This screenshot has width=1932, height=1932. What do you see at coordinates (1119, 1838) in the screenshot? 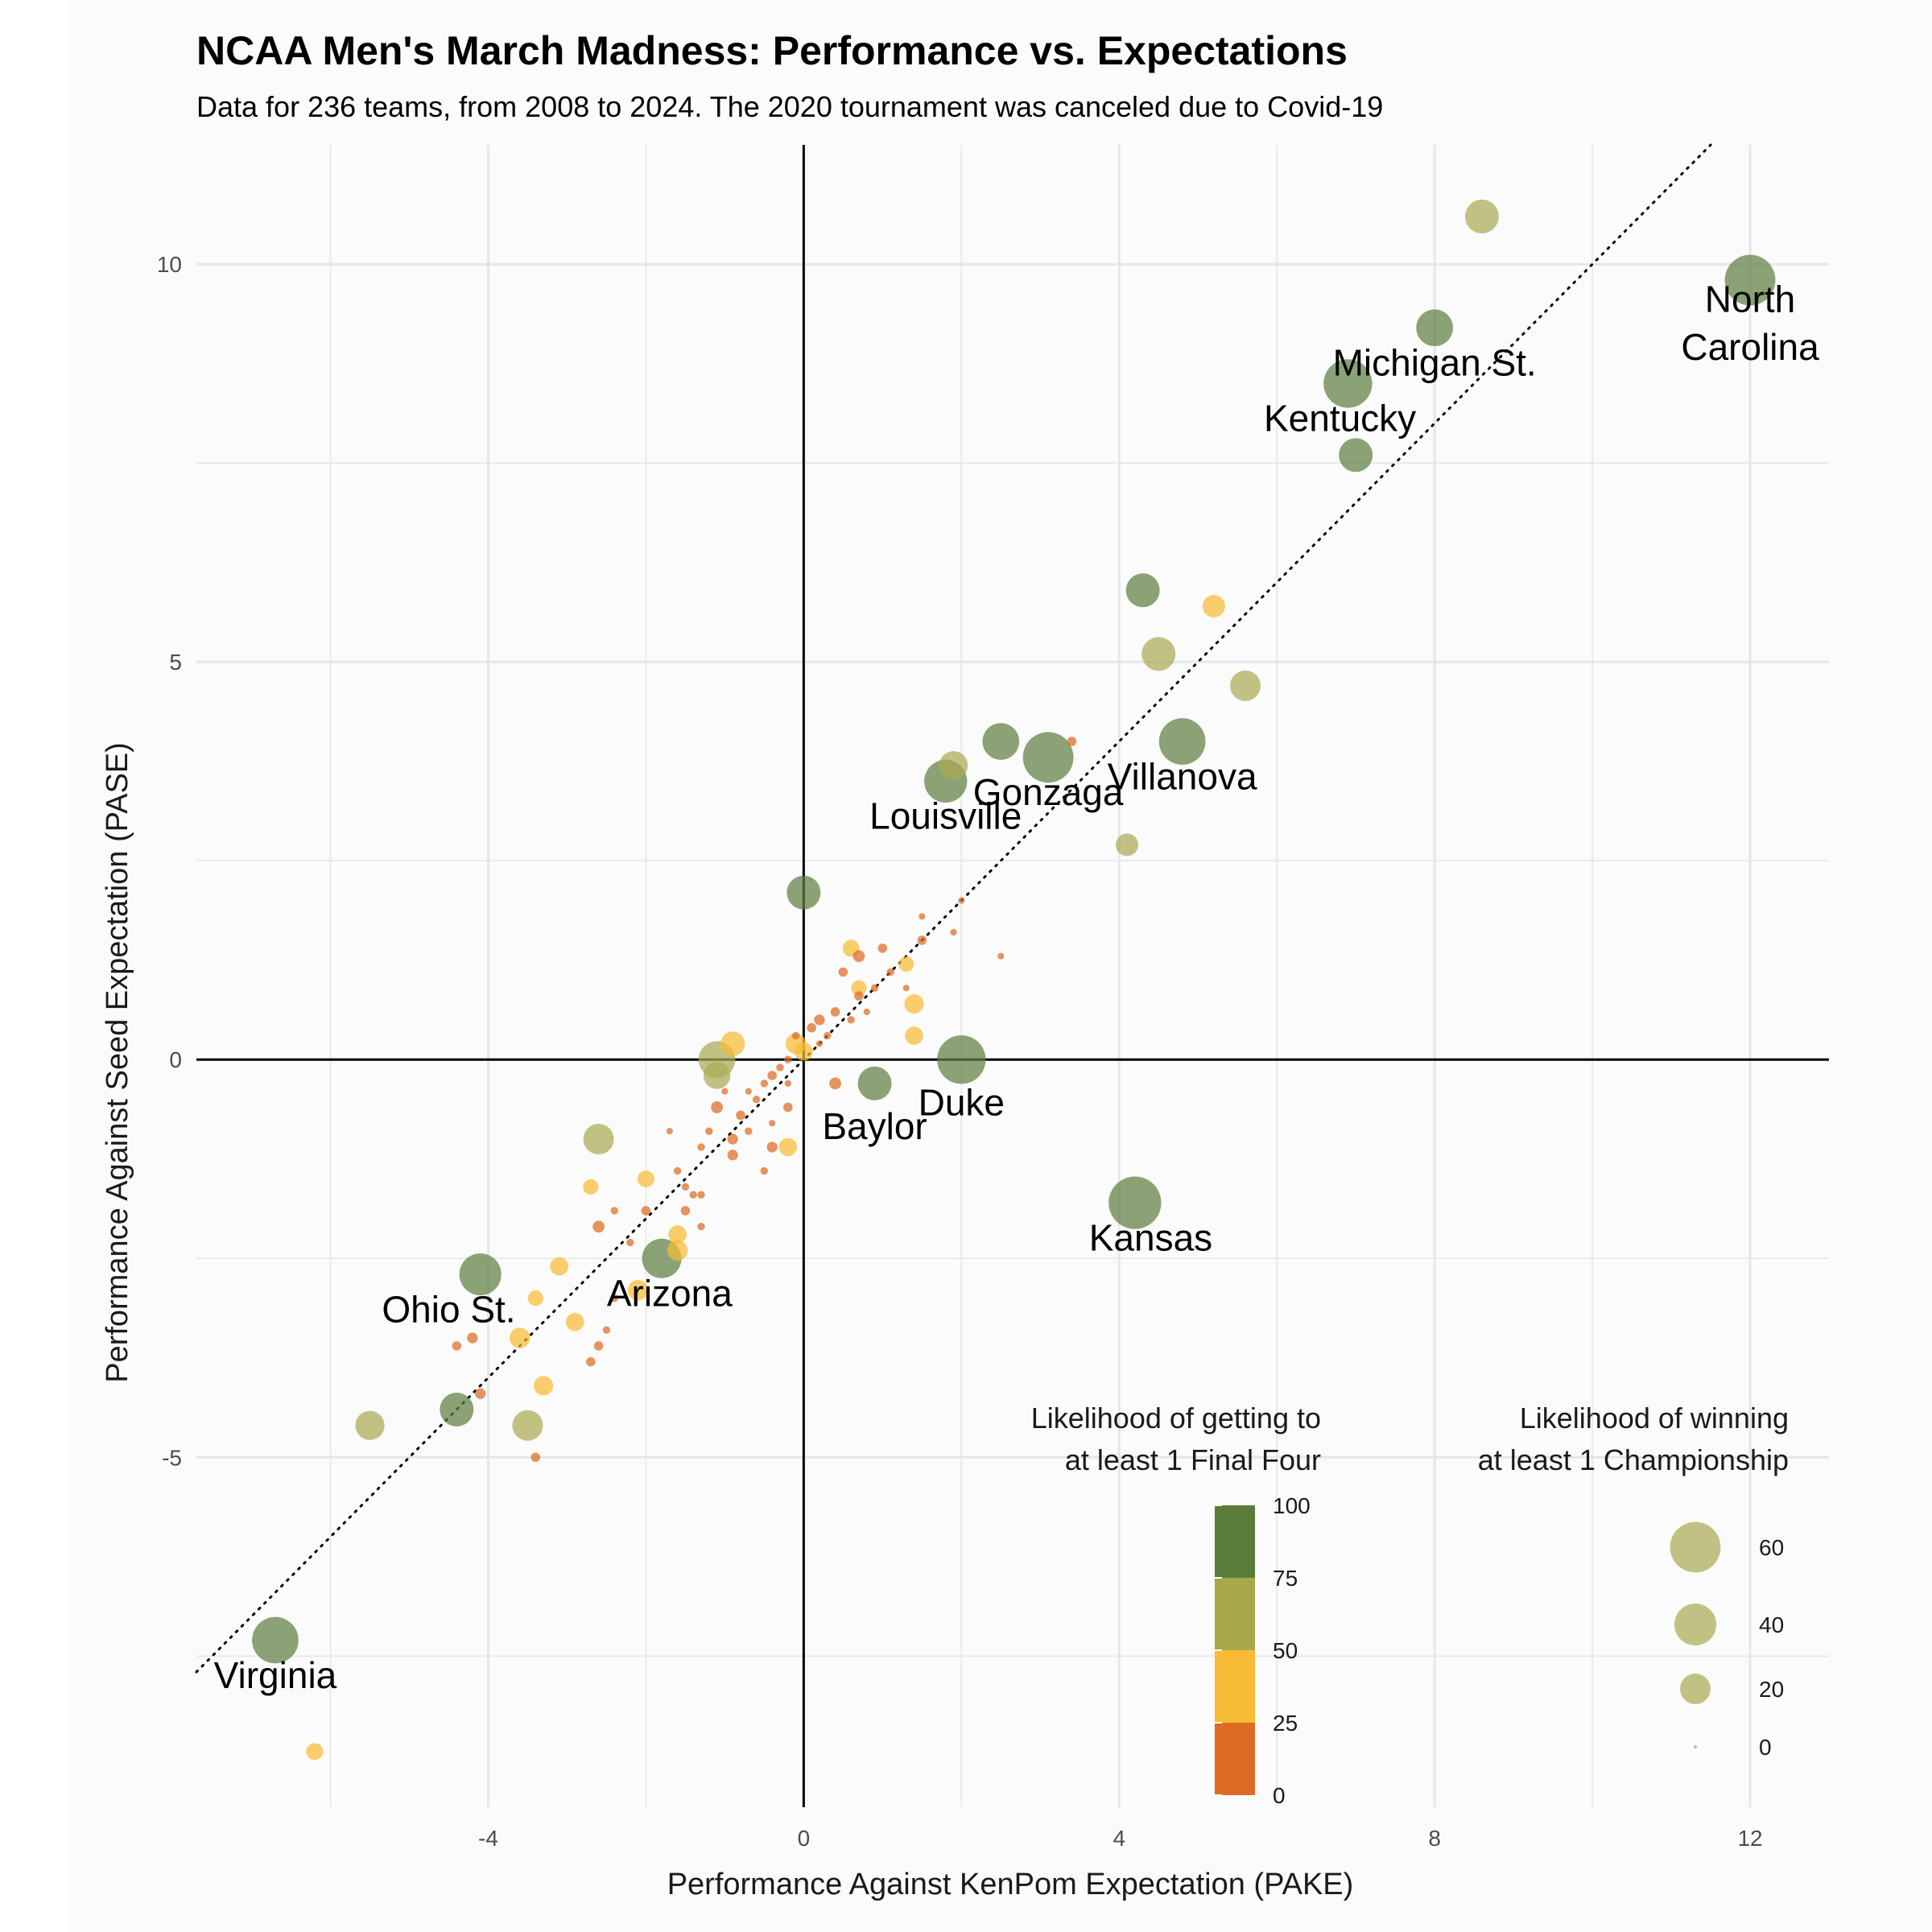
I see `x-tick-label: 4` at bounding box center [1119, 1838].